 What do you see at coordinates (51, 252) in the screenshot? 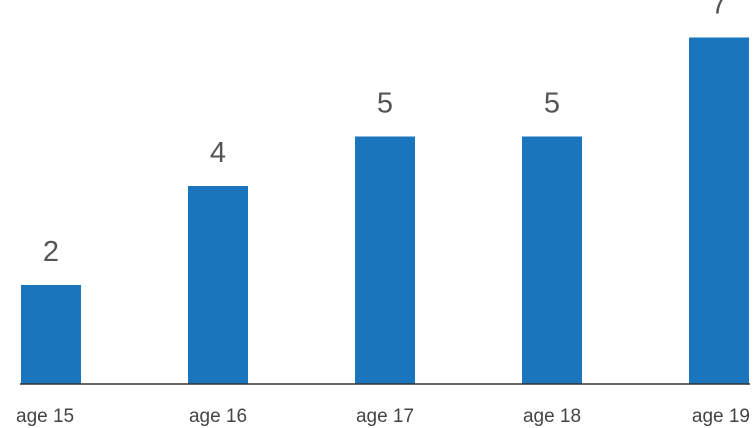
I see `data-label-age-15: 2` at bounding box center [51, 252].